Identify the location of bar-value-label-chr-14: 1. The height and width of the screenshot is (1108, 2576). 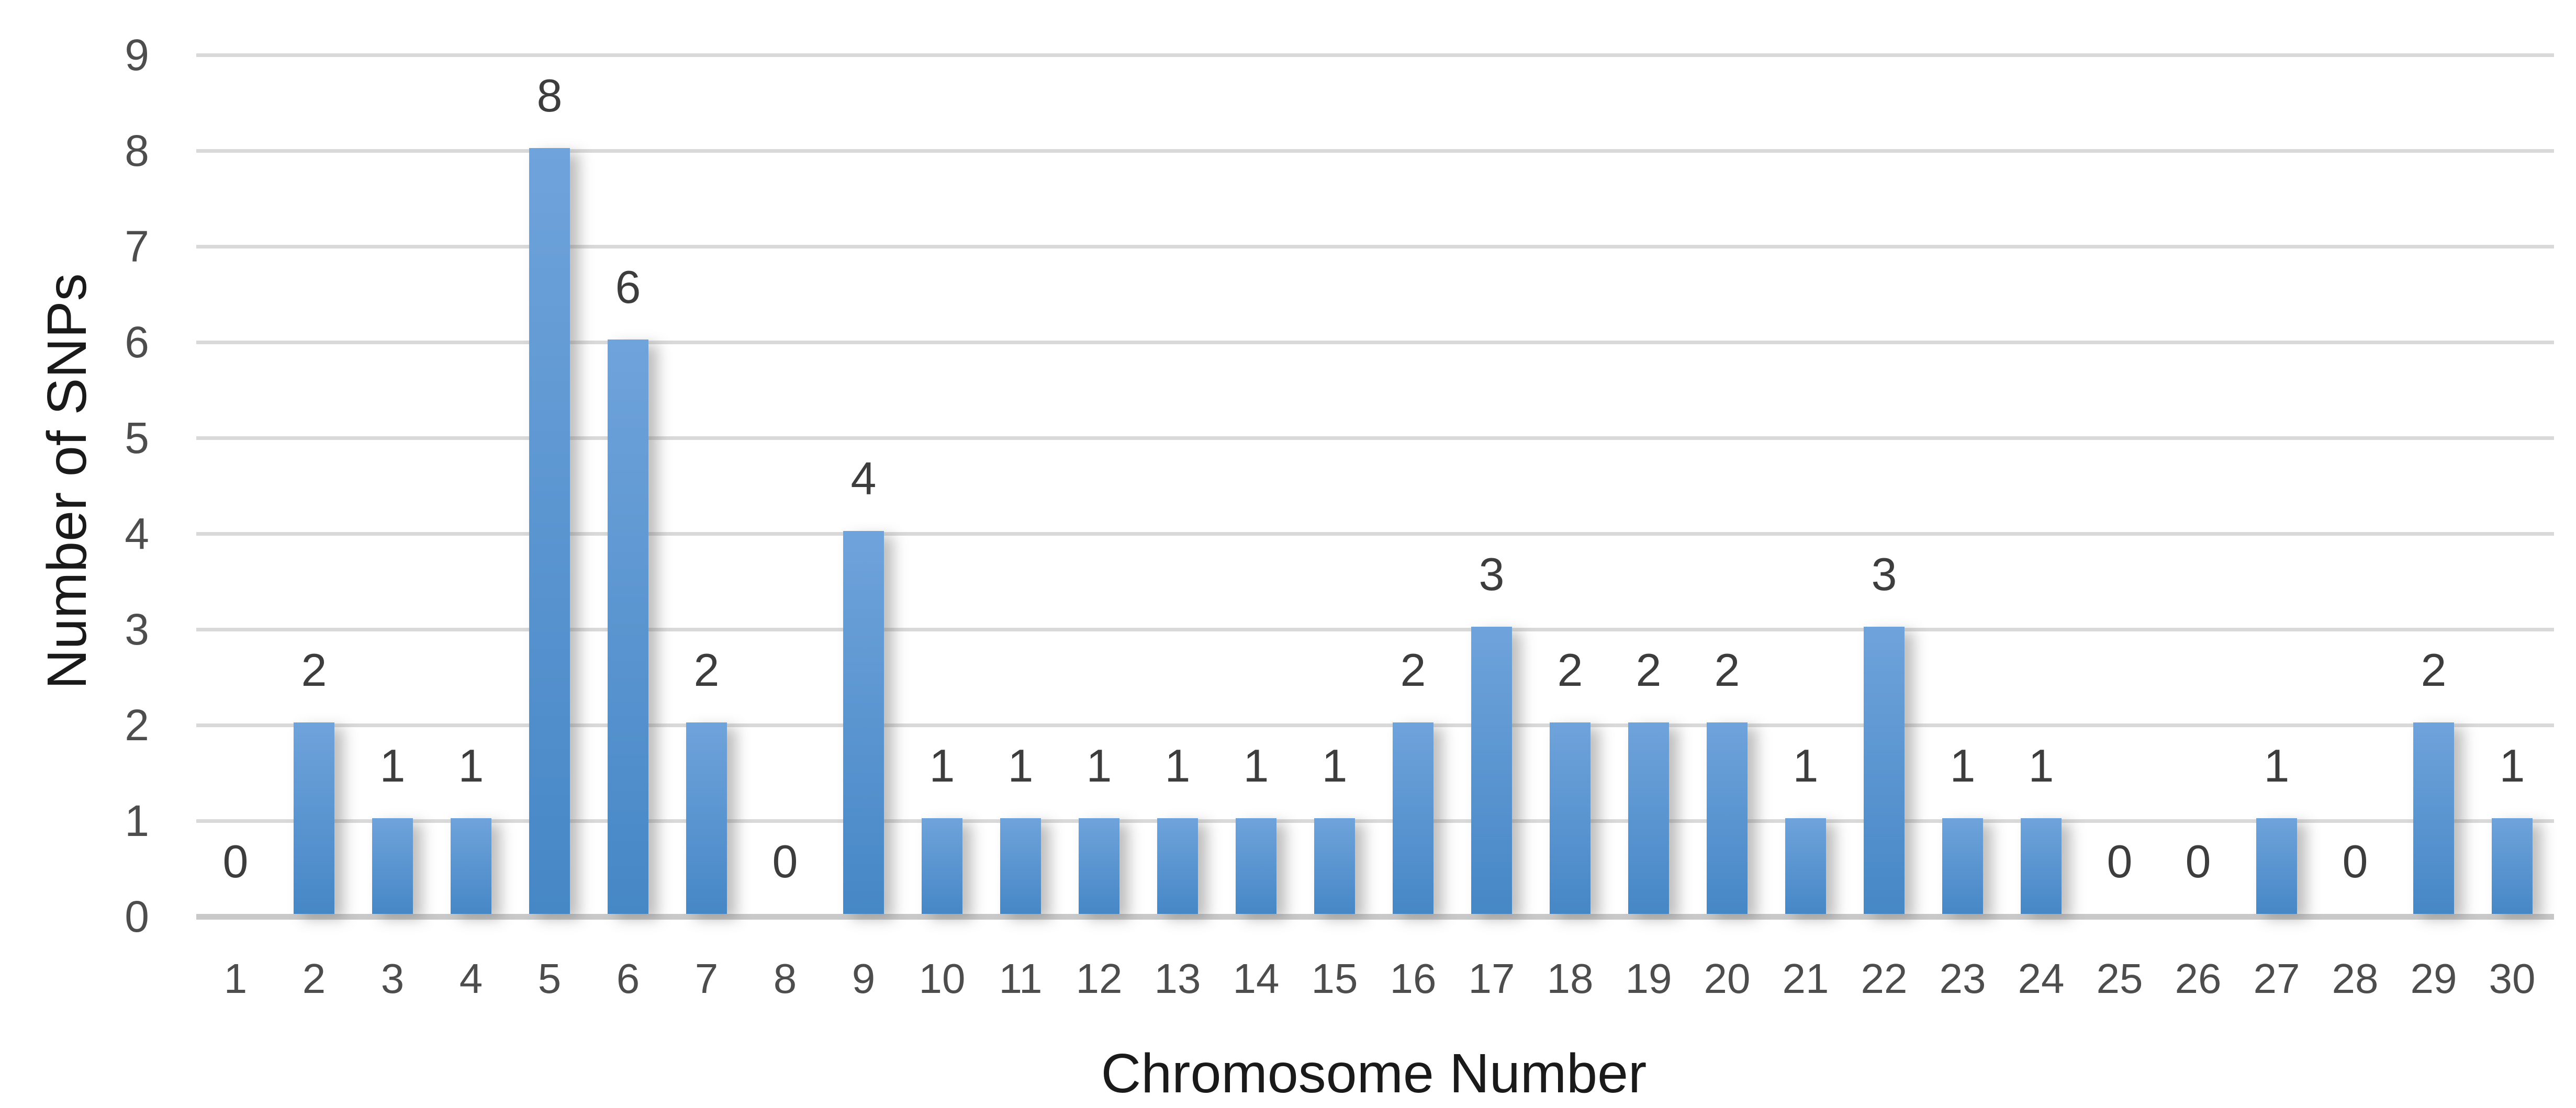
(1256, 766).